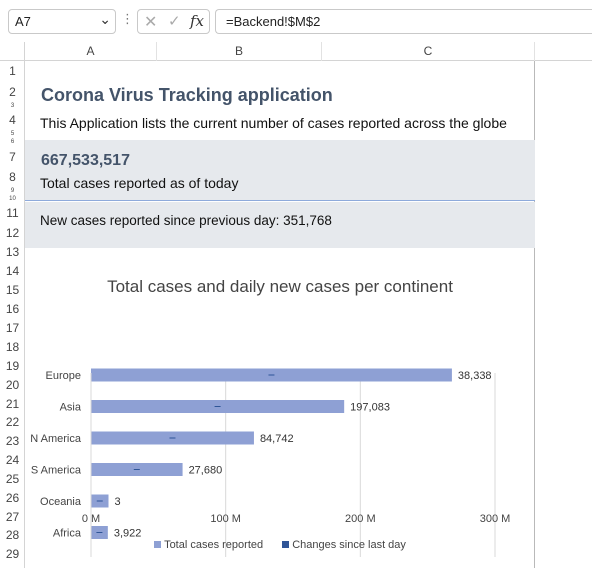  What do you see at coordinates (12, 479) in the screenshot?
I see `row-header-25: 25` at bounding box center [12, 479].